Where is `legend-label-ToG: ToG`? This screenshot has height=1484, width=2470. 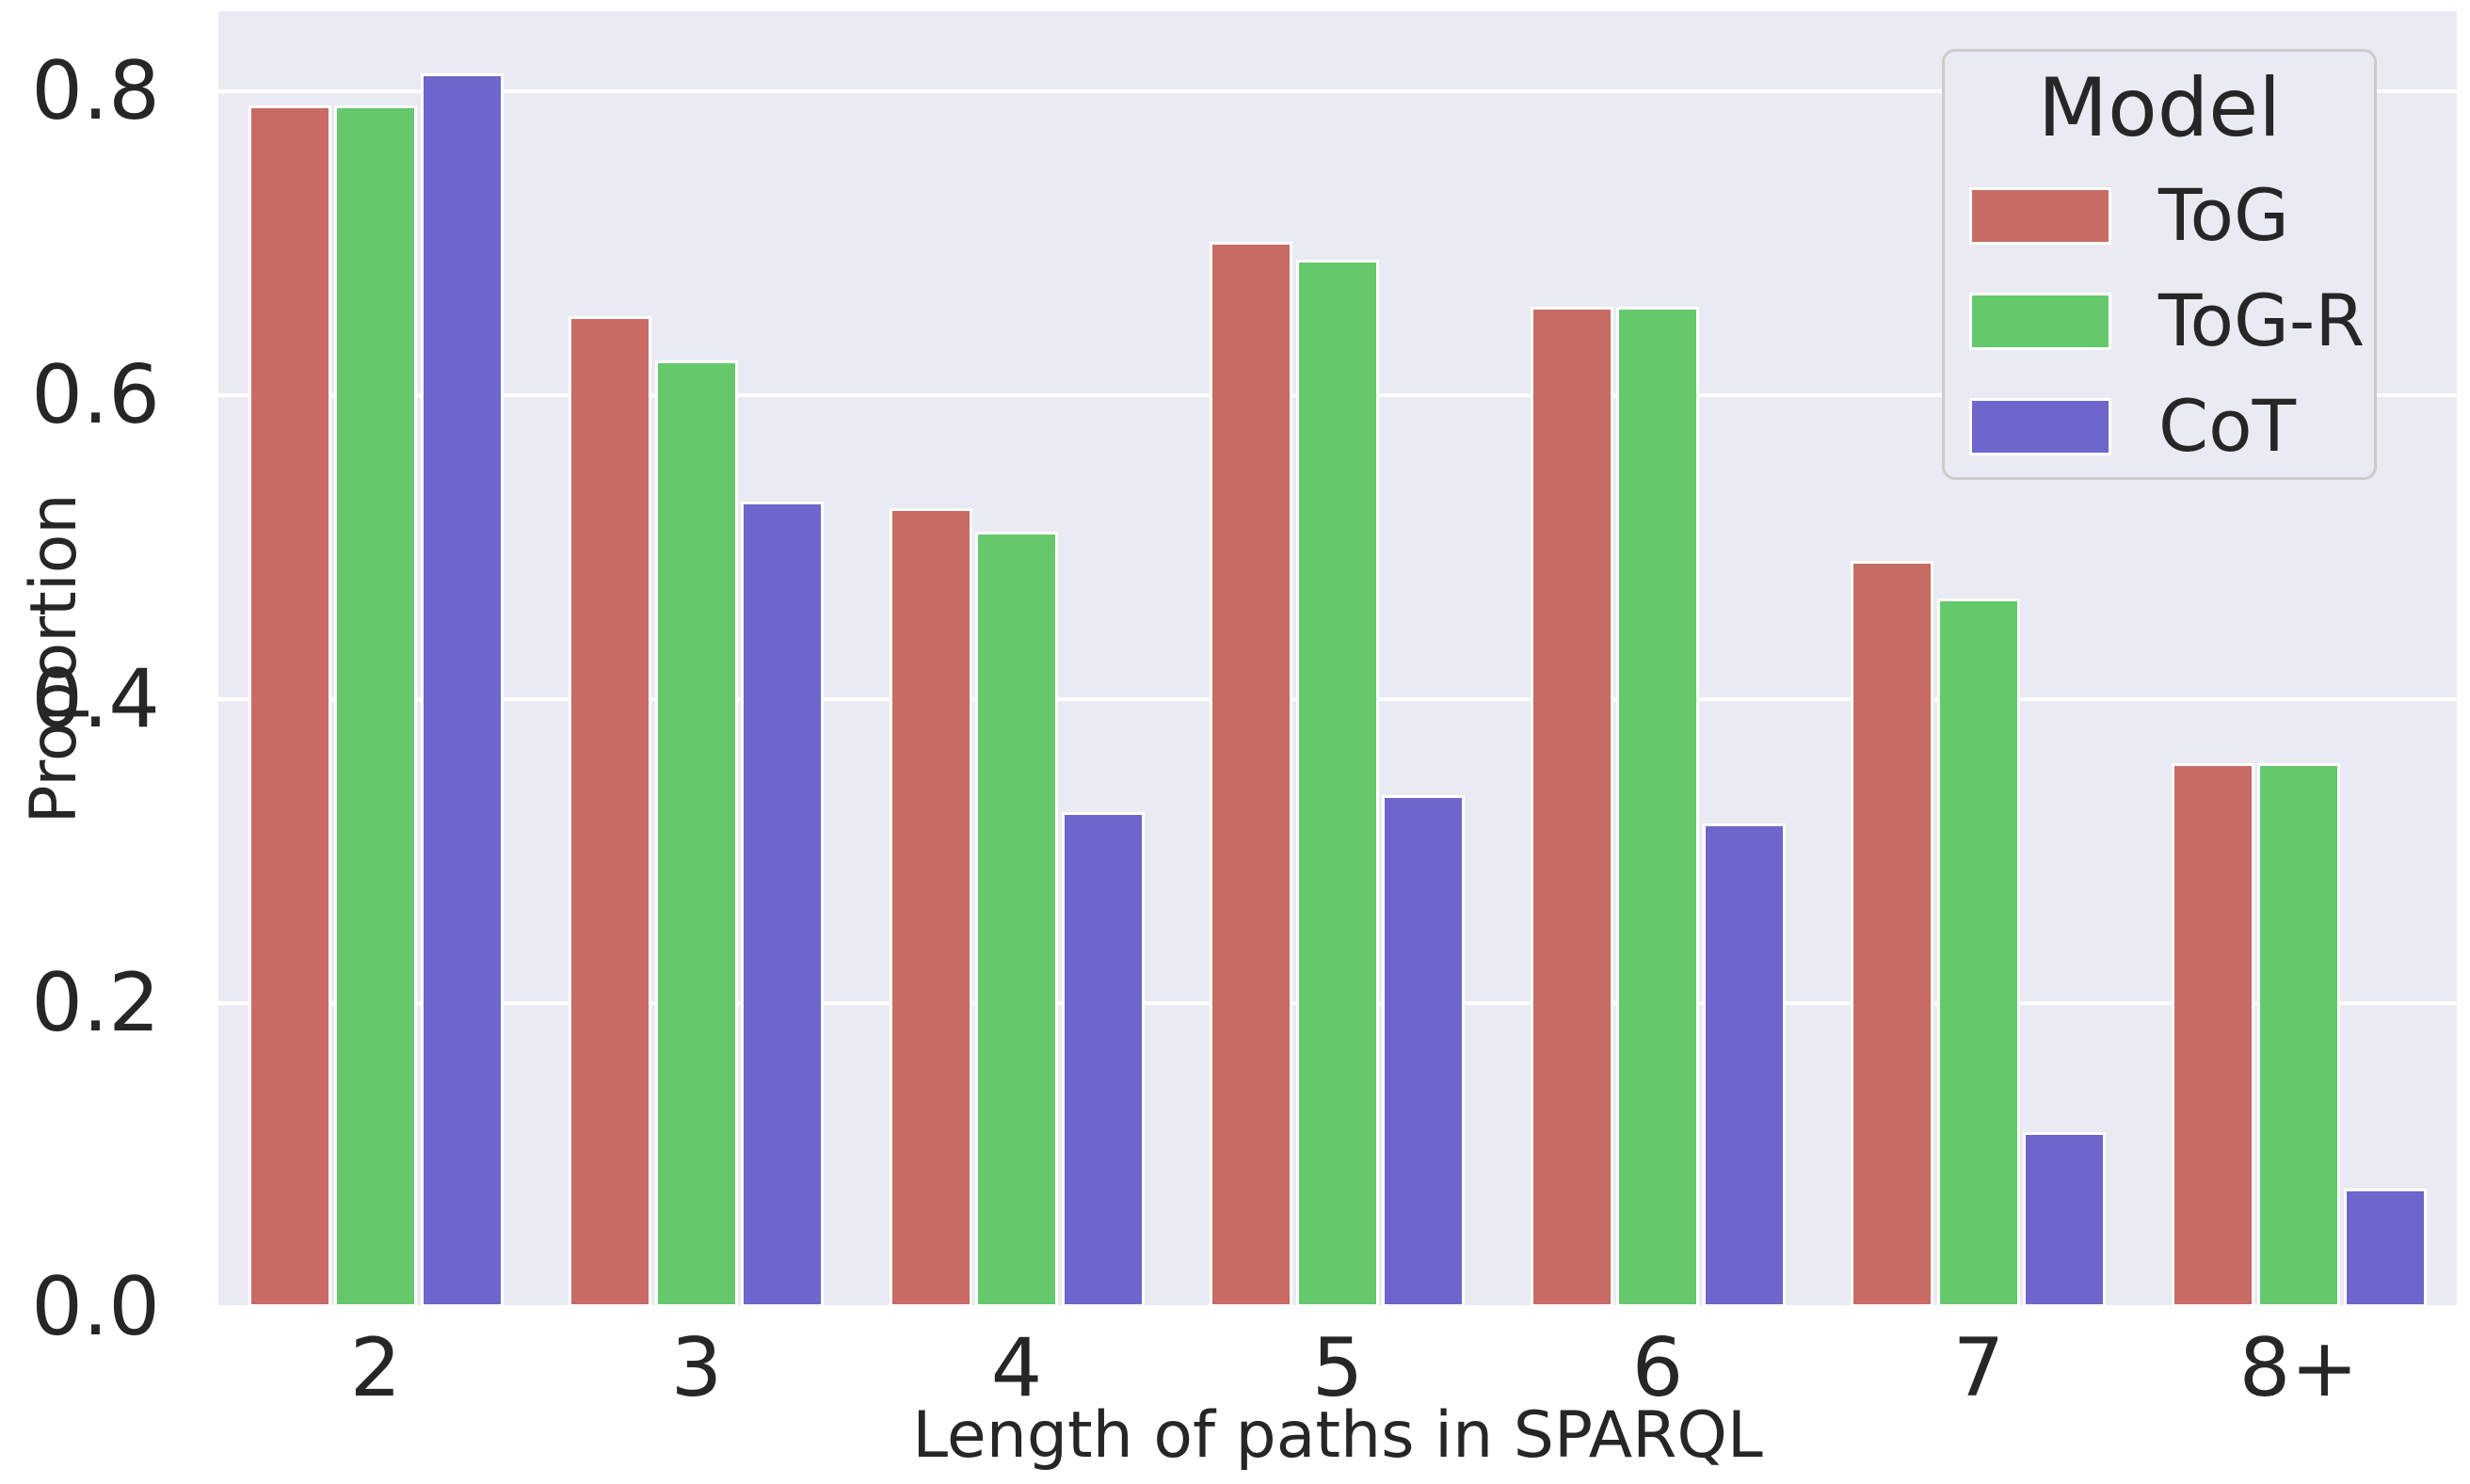
legend-label-ToG: ToG is located at coordinates (2223, 215).